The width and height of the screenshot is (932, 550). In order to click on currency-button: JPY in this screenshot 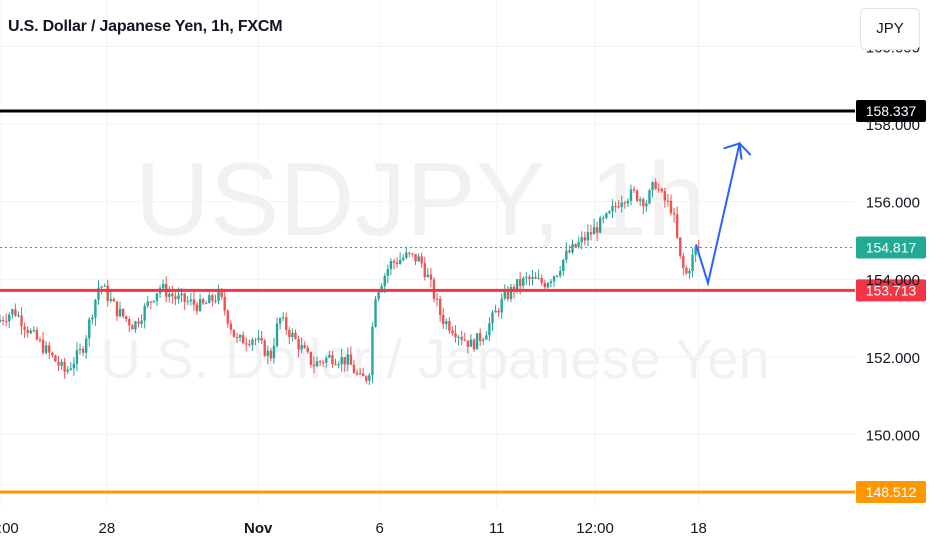, I will do `click(890, 29)`.